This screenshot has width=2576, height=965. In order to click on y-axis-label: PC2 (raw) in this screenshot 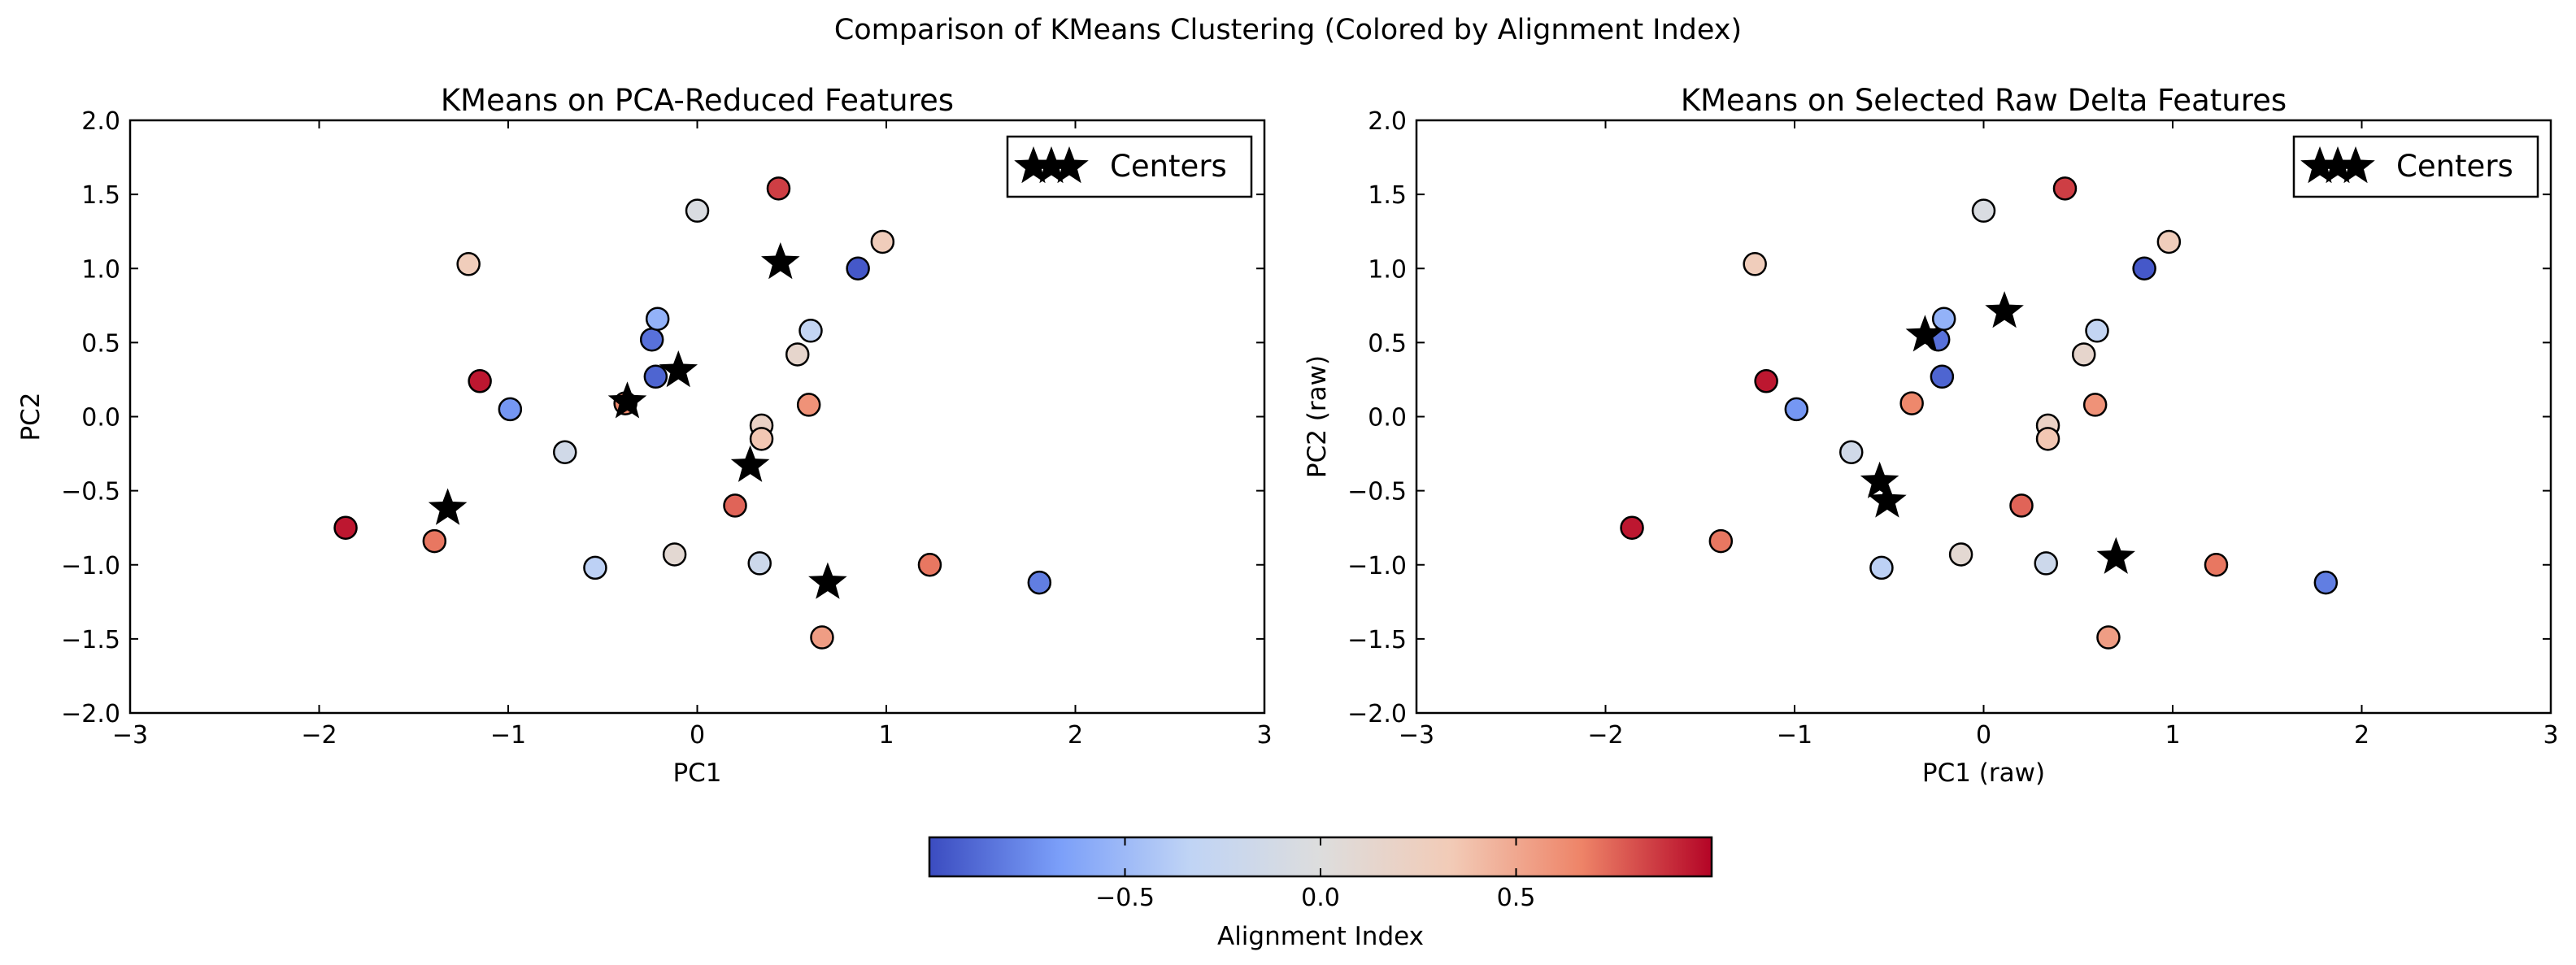, I will do `click(1318, 416)`.